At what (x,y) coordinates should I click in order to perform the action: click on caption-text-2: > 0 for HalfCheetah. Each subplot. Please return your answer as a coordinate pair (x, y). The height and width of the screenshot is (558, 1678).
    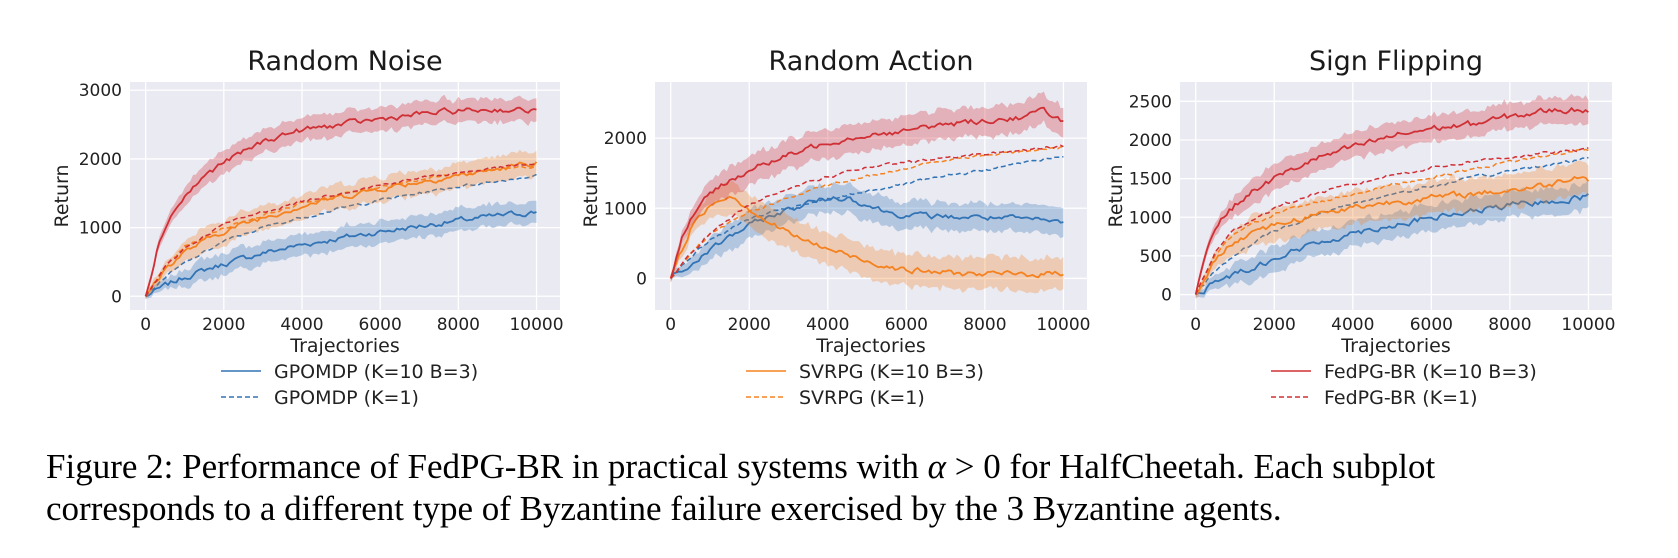
    Looking at the image, I should click on (1191, 466).